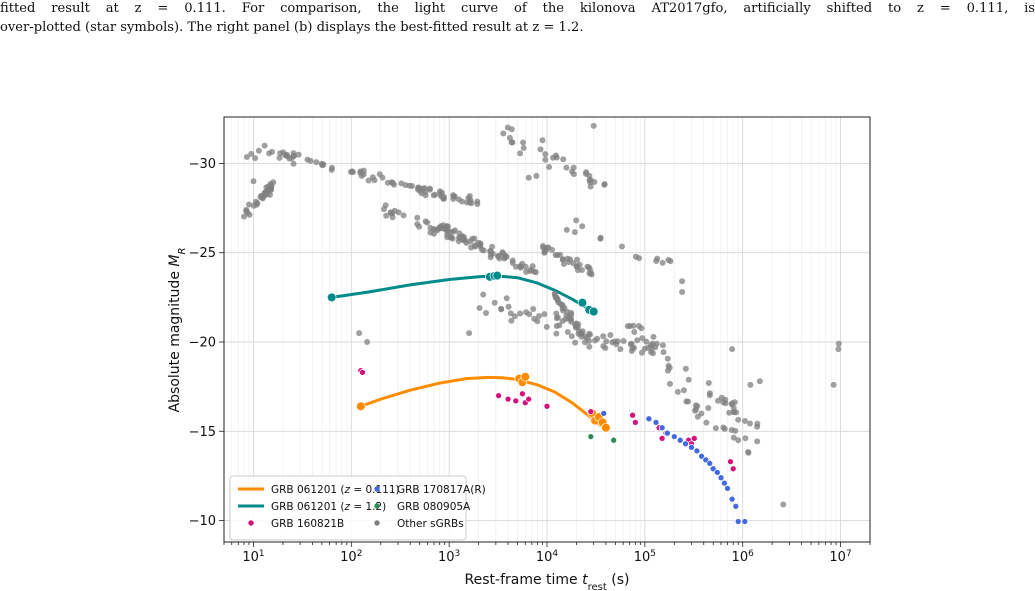 The width and height of the screenshot is (1035, 591). Describe the element at coordinates (840, 557) in the screenshot. I see `x-tick-label: 107` at that location.